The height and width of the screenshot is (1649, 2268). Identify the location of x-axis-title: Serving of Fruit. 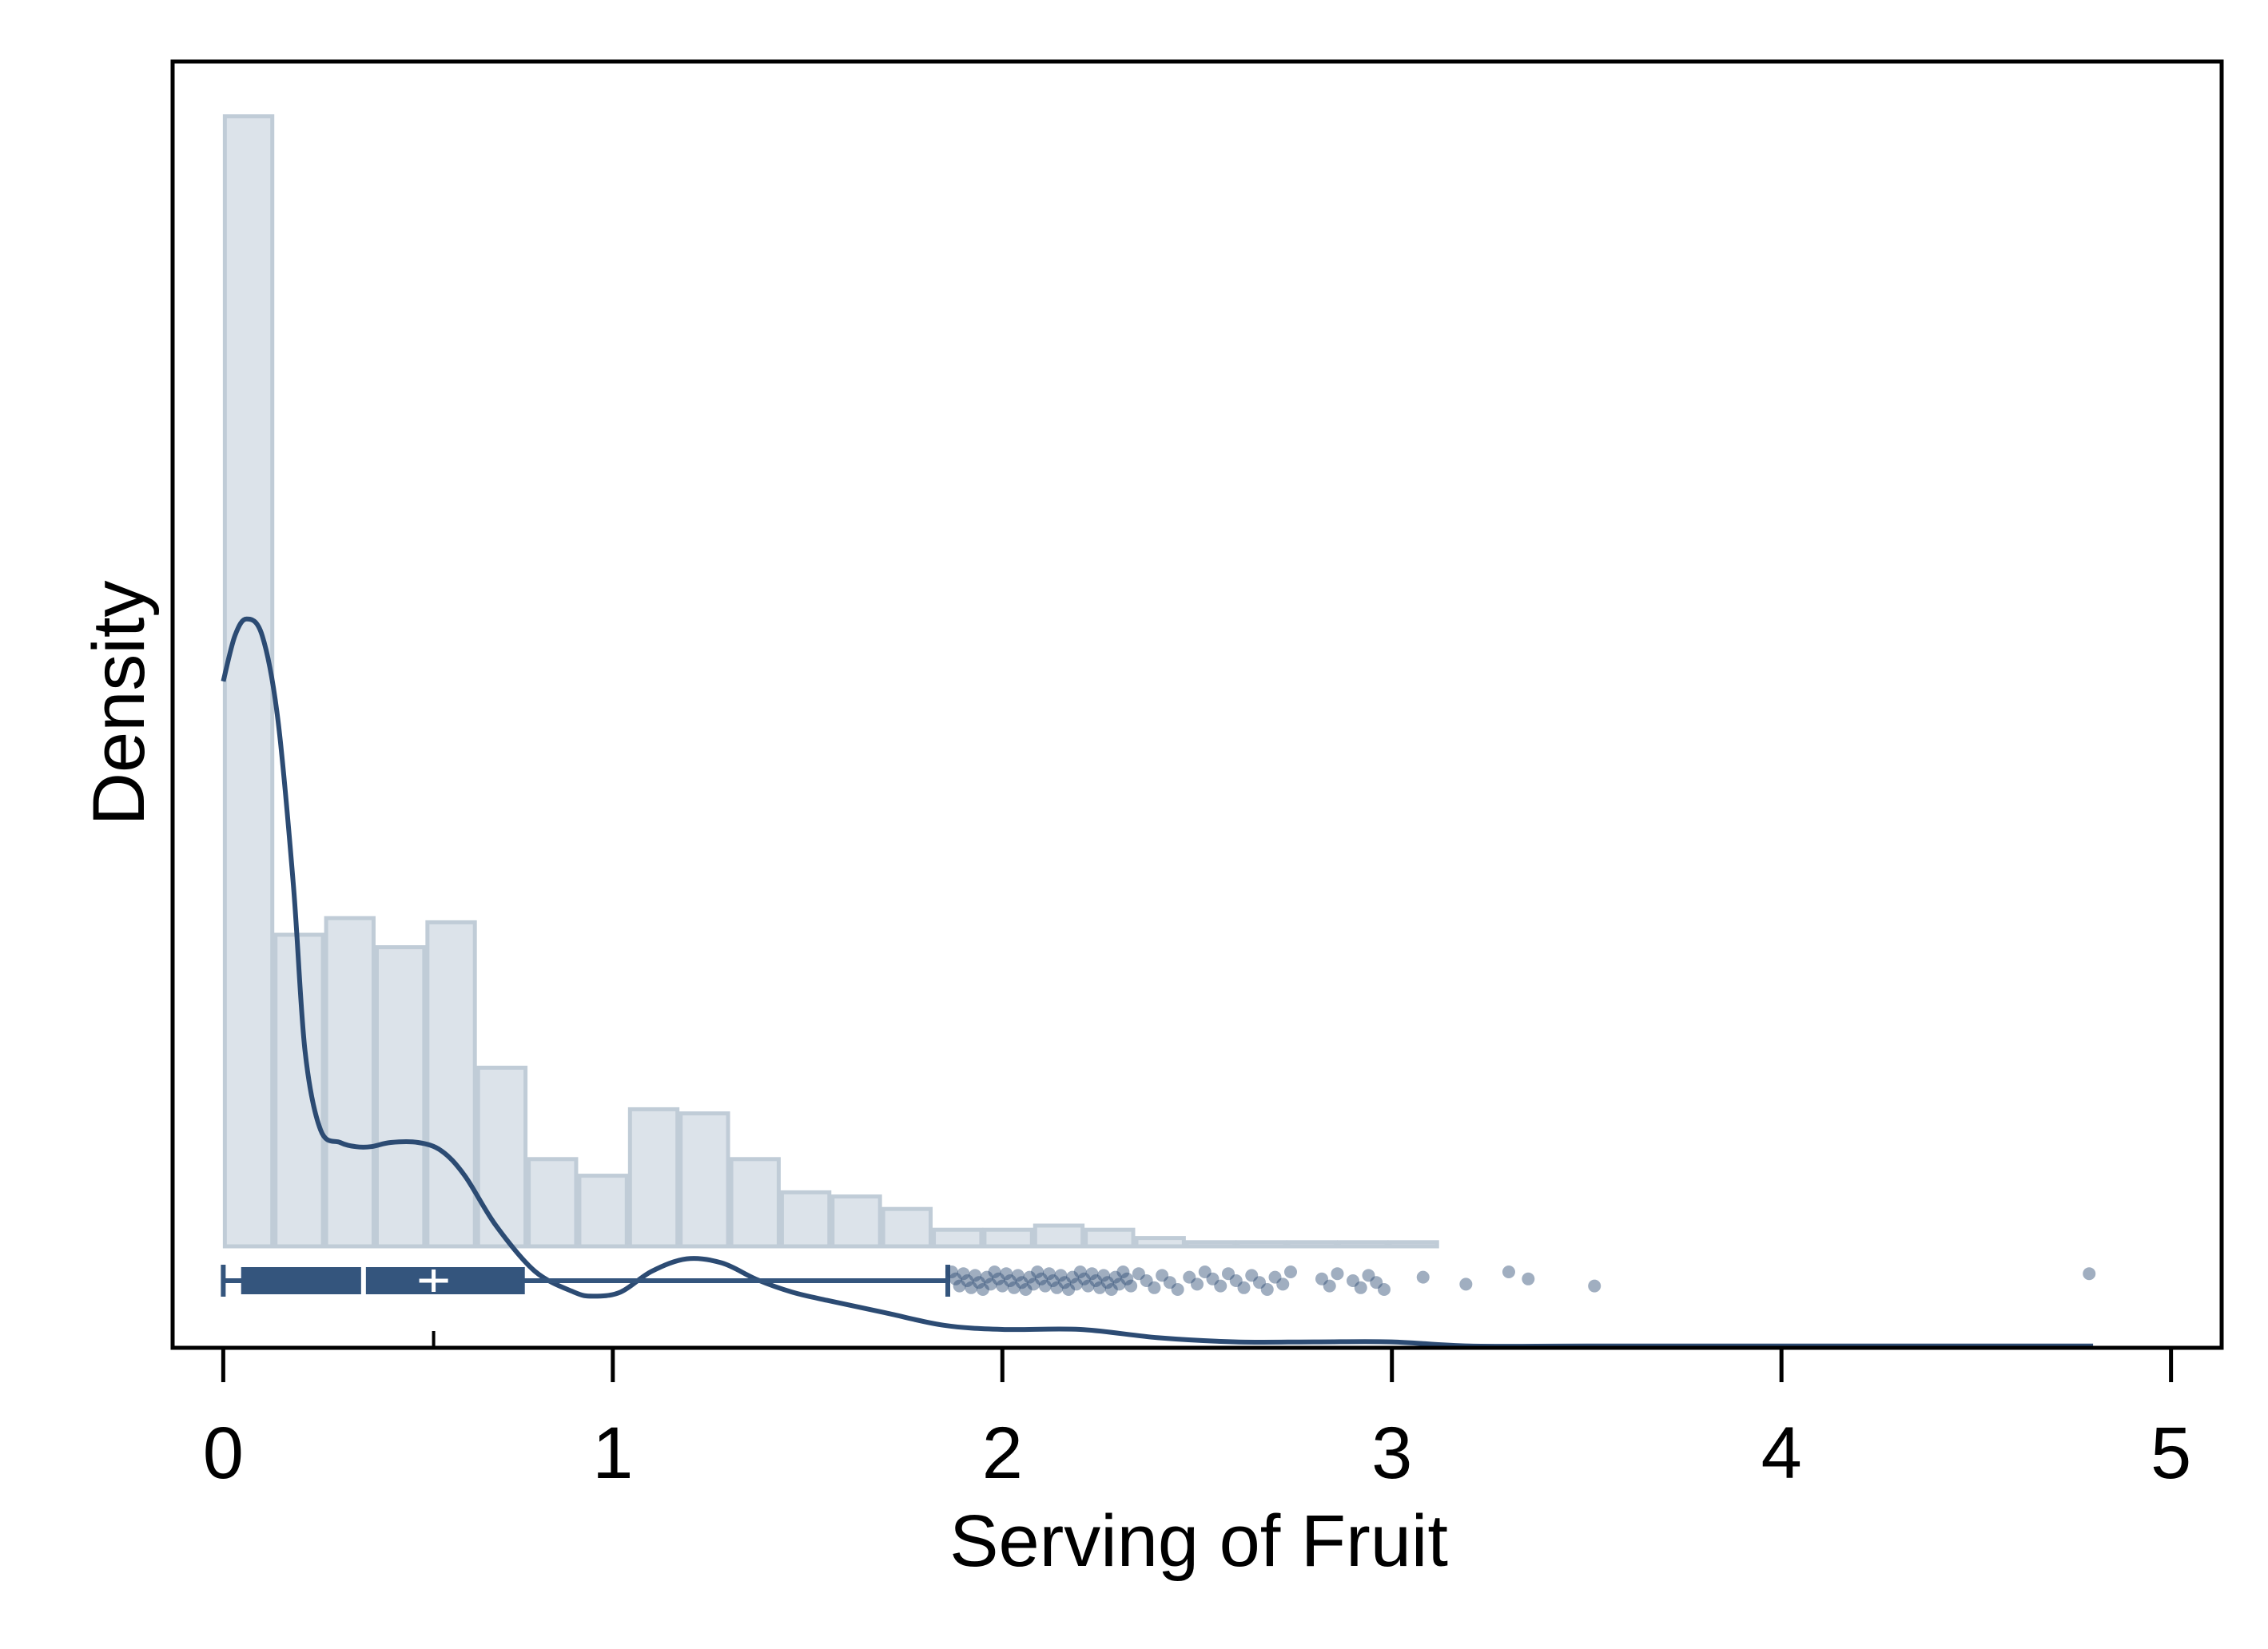
(1198, 1541).